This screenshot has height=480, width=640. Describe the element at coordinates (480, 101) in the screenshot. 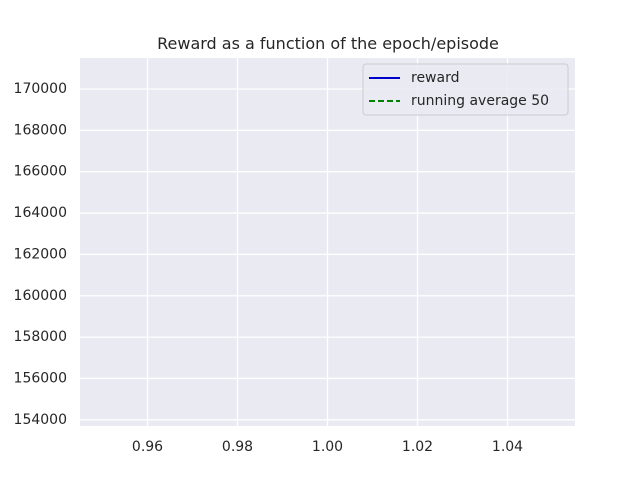

I see `legend-label: running average 50` at that location.